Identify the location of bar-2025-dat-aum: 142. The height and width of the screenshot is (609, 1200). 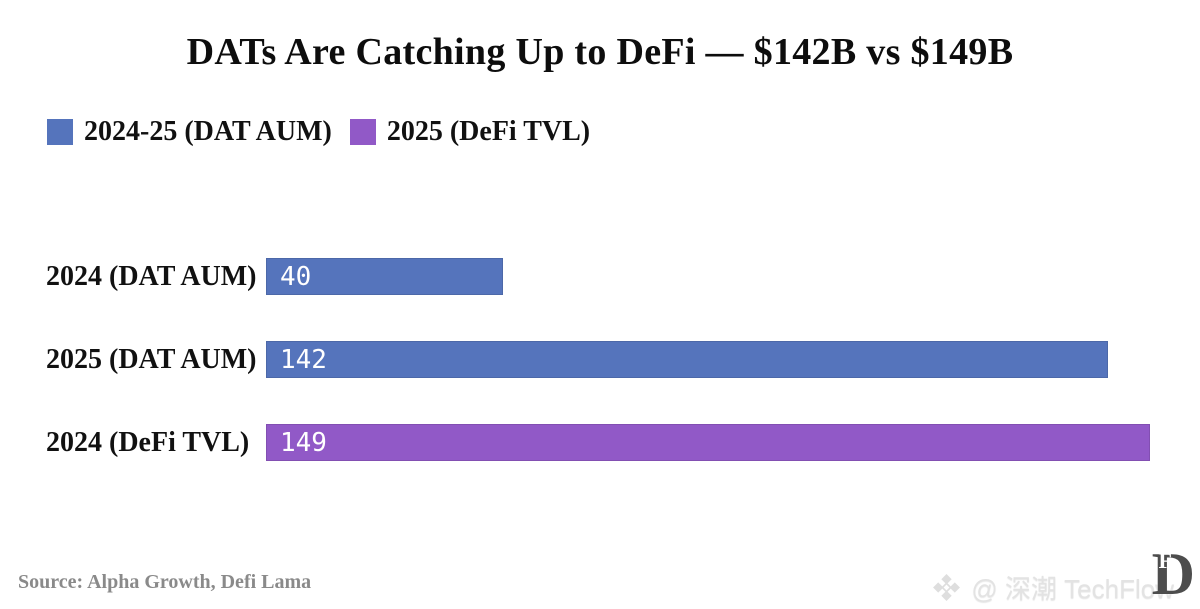
(687, 359).